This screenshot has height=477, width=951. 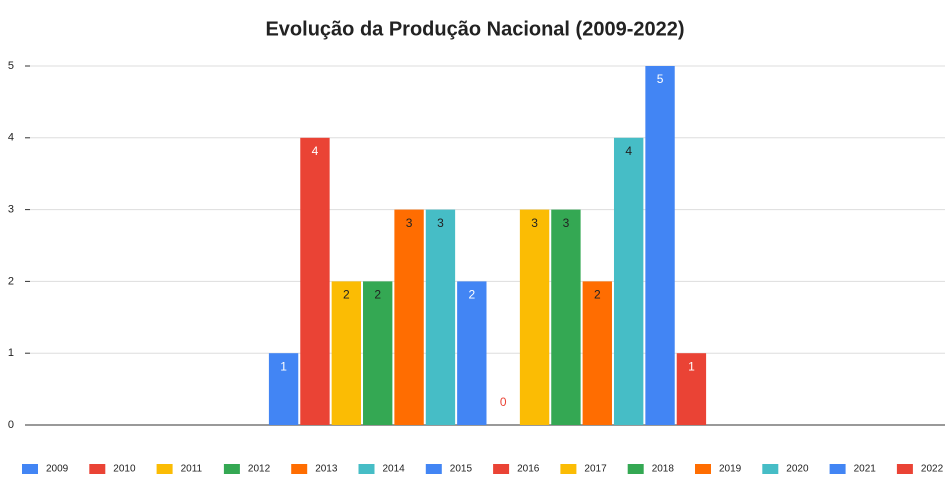 What do you see at coordinates (932, 469) in the screenshot?
I see `legend-label: 2022` at bounding box center [932, 469].